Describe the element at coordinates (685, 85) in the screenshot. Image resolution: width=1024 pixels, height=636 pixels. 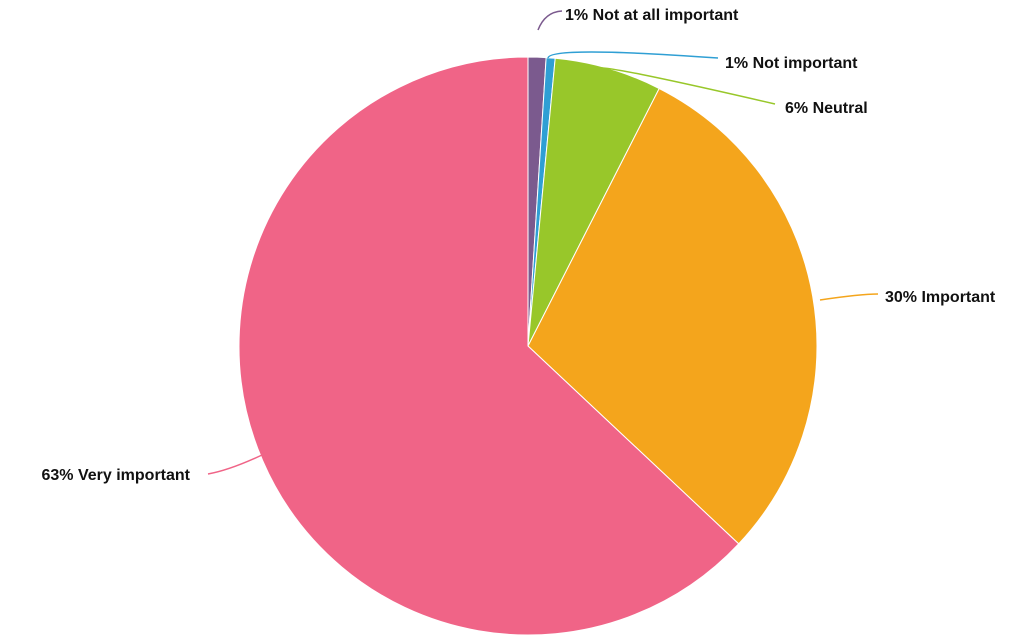
I see `leader-line-neutral` at that location.